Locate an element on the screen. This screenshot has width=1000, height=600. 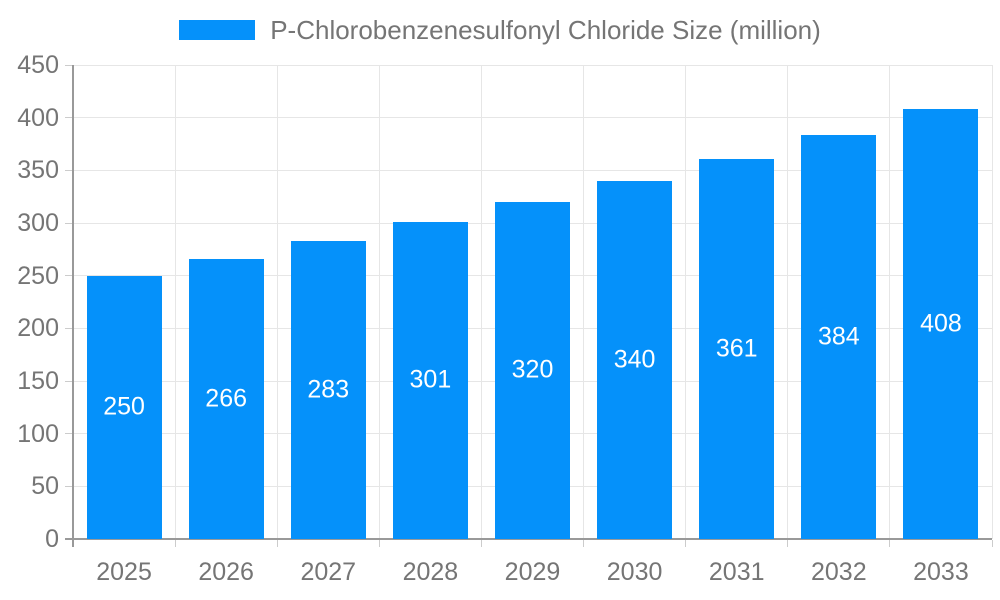
bar: 320 is located at coordinates (532, 370).